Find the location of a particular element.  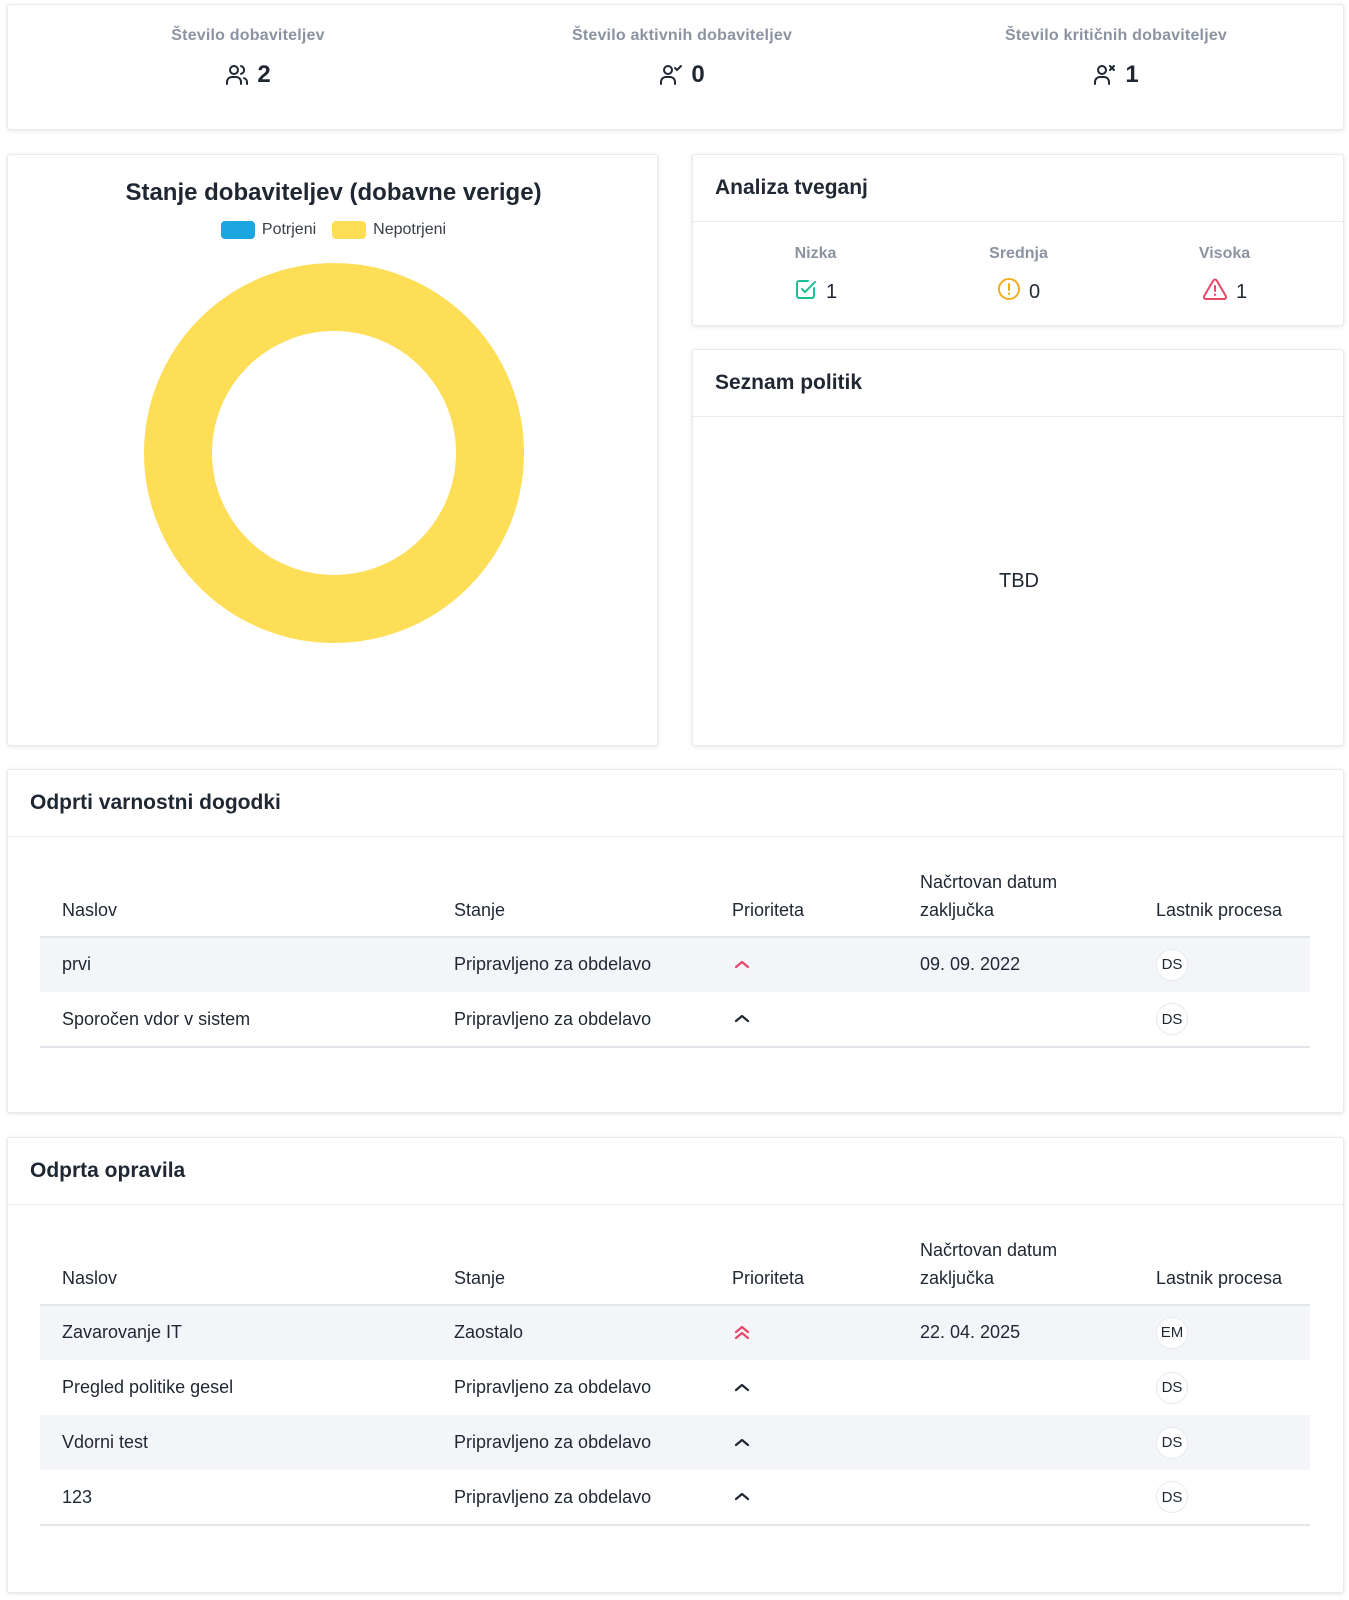

double-chevron-up-icon is located at coordinates (815, 1333).